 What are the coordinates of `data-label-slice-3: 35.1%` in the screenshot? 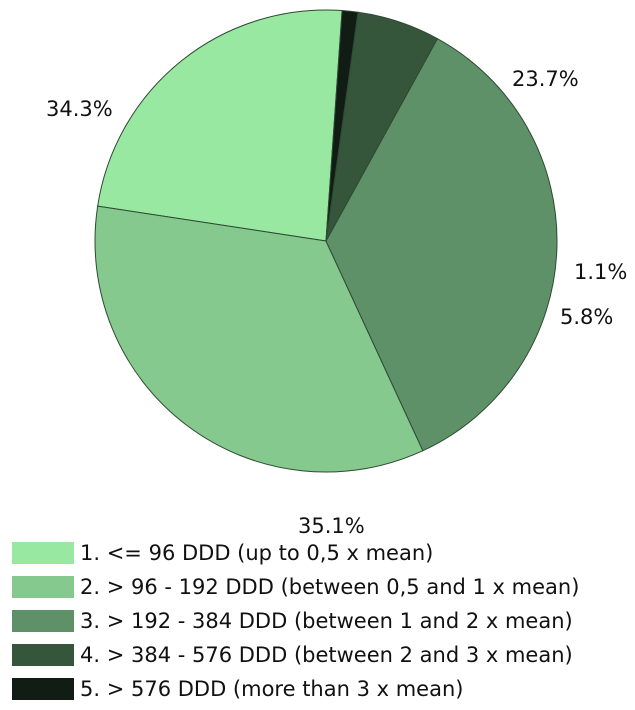 It's located at (331, 526).